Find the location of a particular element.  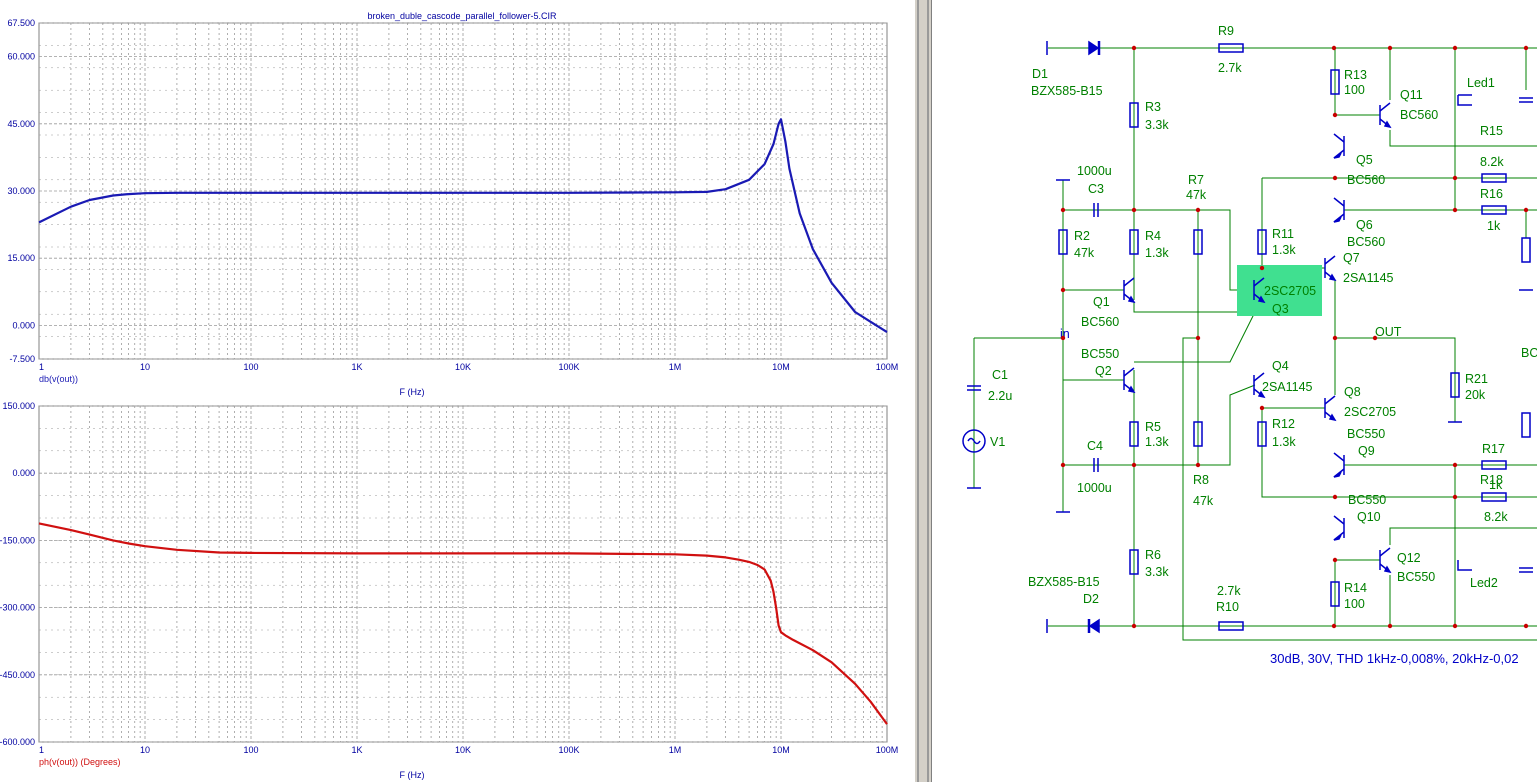

y-tick-label: 45.000 is located at coordinates (21, 124).